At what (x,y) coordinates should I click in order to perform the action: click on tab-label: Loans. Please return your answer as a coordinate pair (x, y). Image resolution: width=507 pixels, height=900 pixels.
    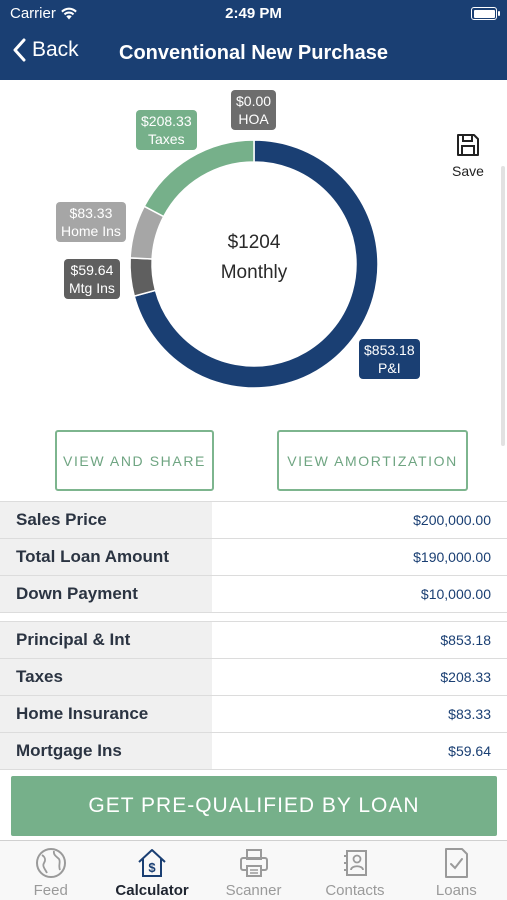
    Looking at the image, I should click on (456, 890).